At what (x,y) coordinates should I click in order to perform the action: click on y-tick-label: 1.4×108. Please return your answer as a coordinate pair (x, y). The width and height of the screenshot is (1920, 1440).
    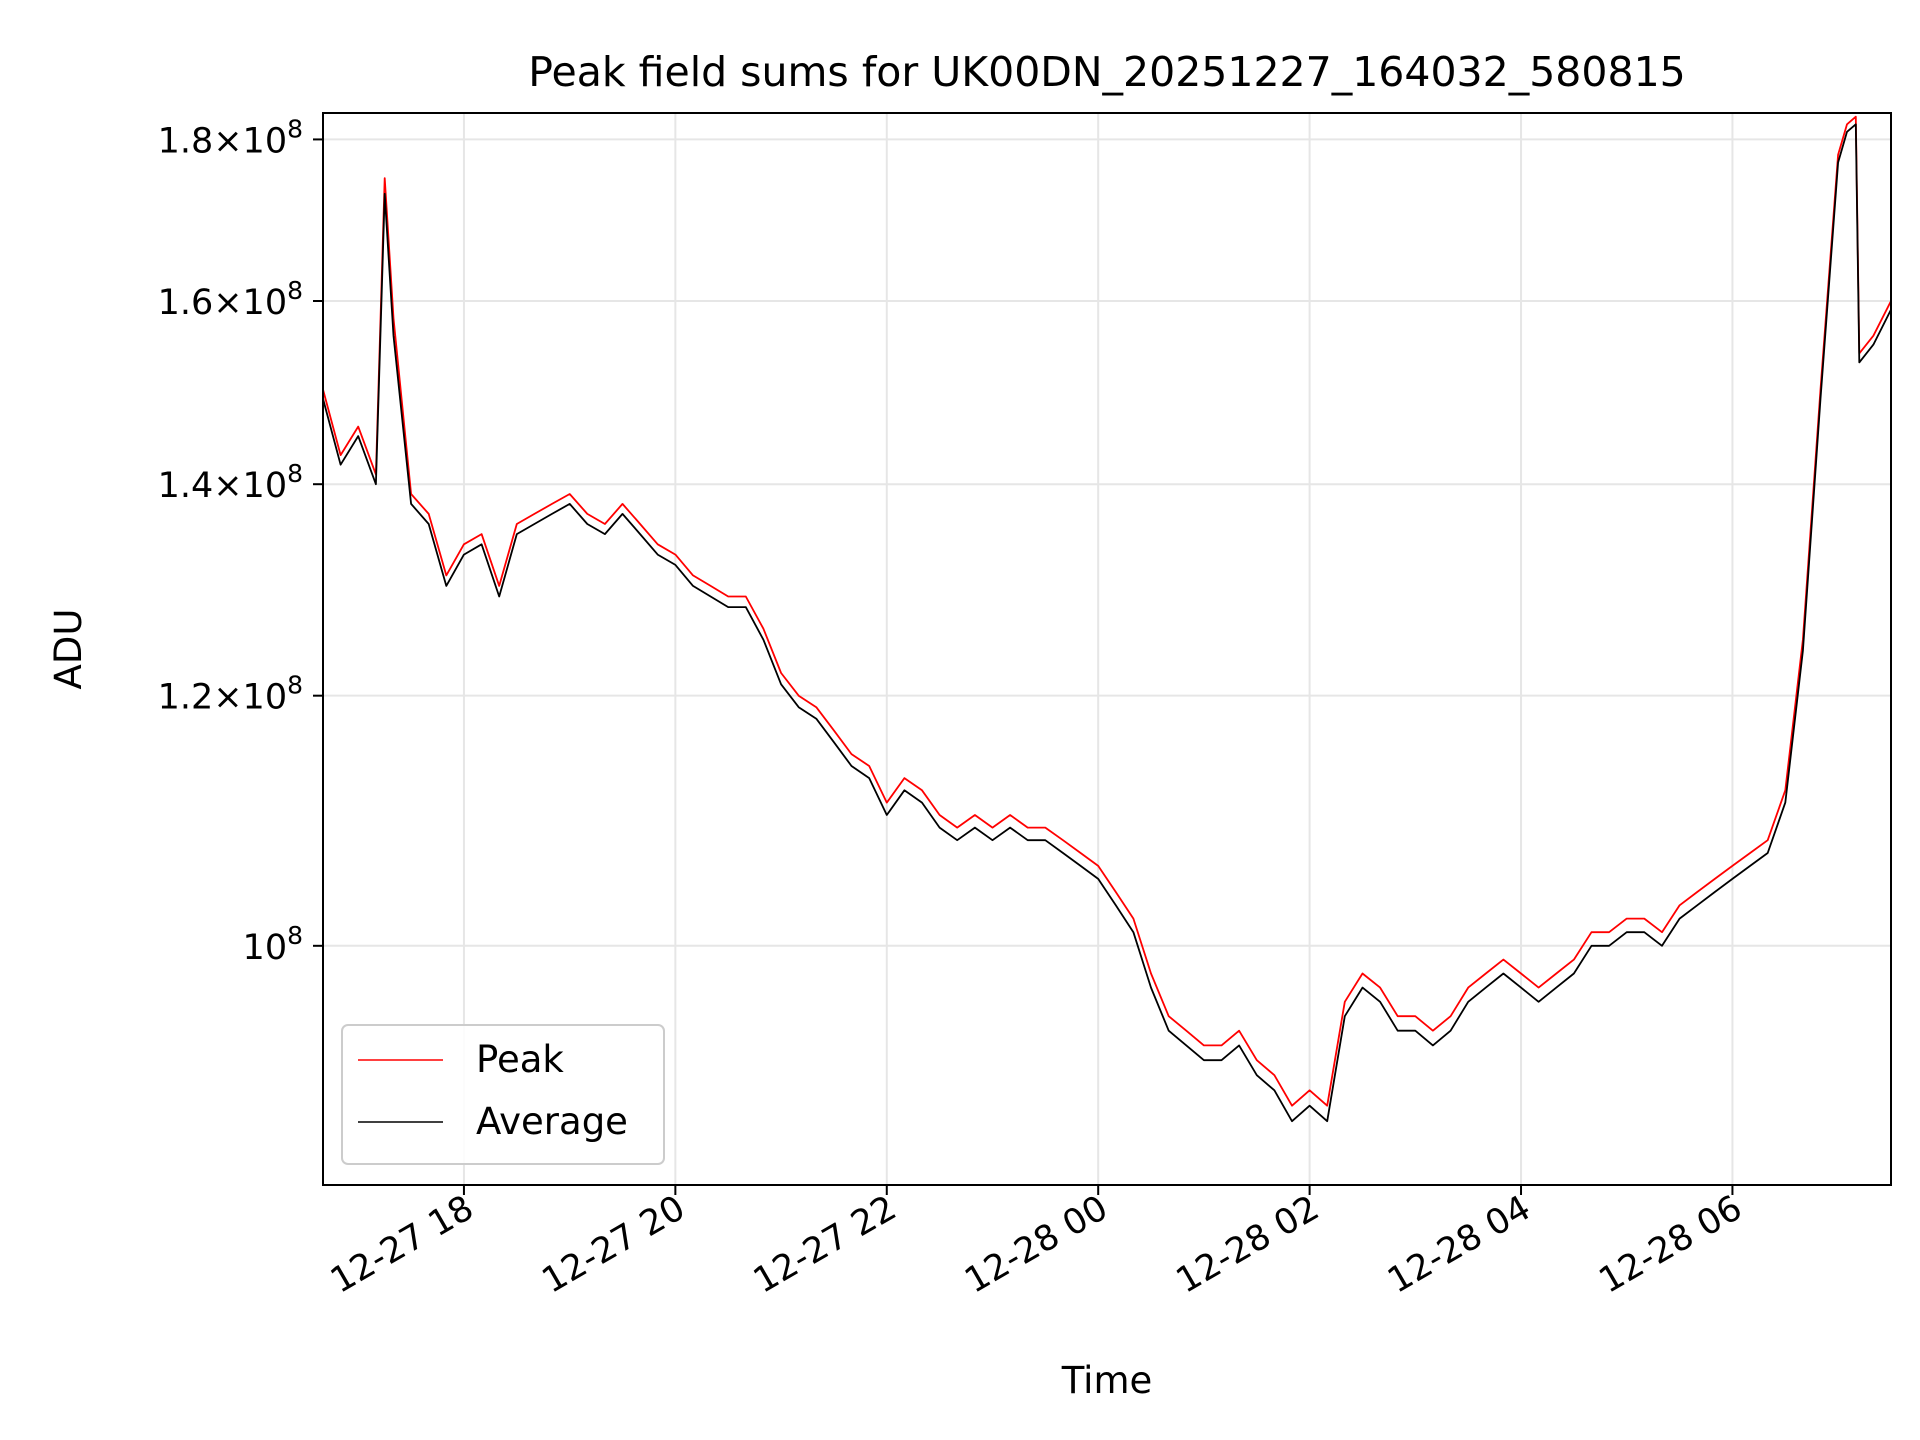
    Looking at the image, I should click on (230, 482).